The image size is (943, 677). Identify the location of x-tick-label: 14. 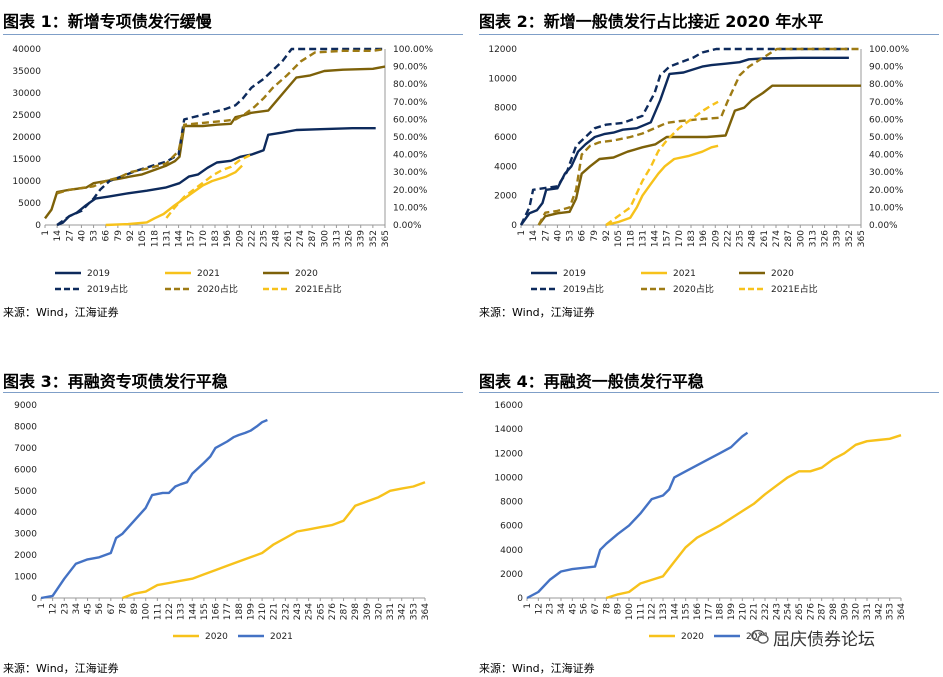
(534, 236).